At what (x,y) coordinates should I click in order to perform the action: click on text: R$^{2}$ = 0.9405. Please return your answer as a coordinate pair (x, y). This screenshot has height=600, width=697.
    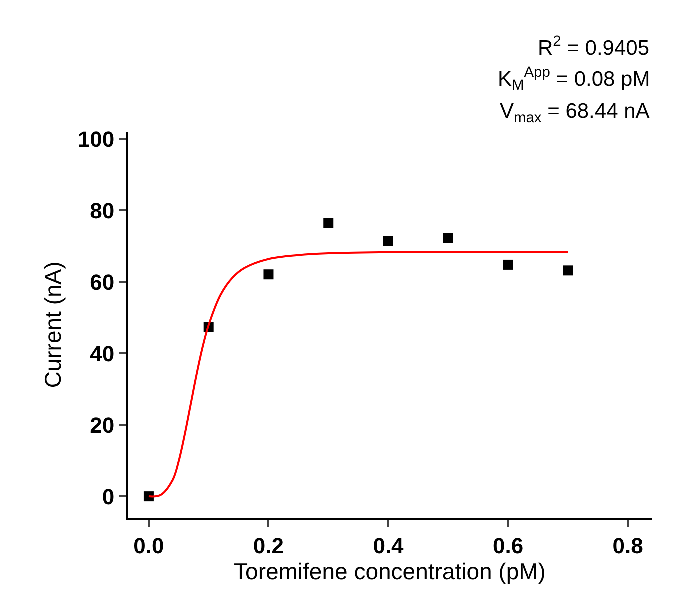
    Looking at the image, I should click on (594, 47).